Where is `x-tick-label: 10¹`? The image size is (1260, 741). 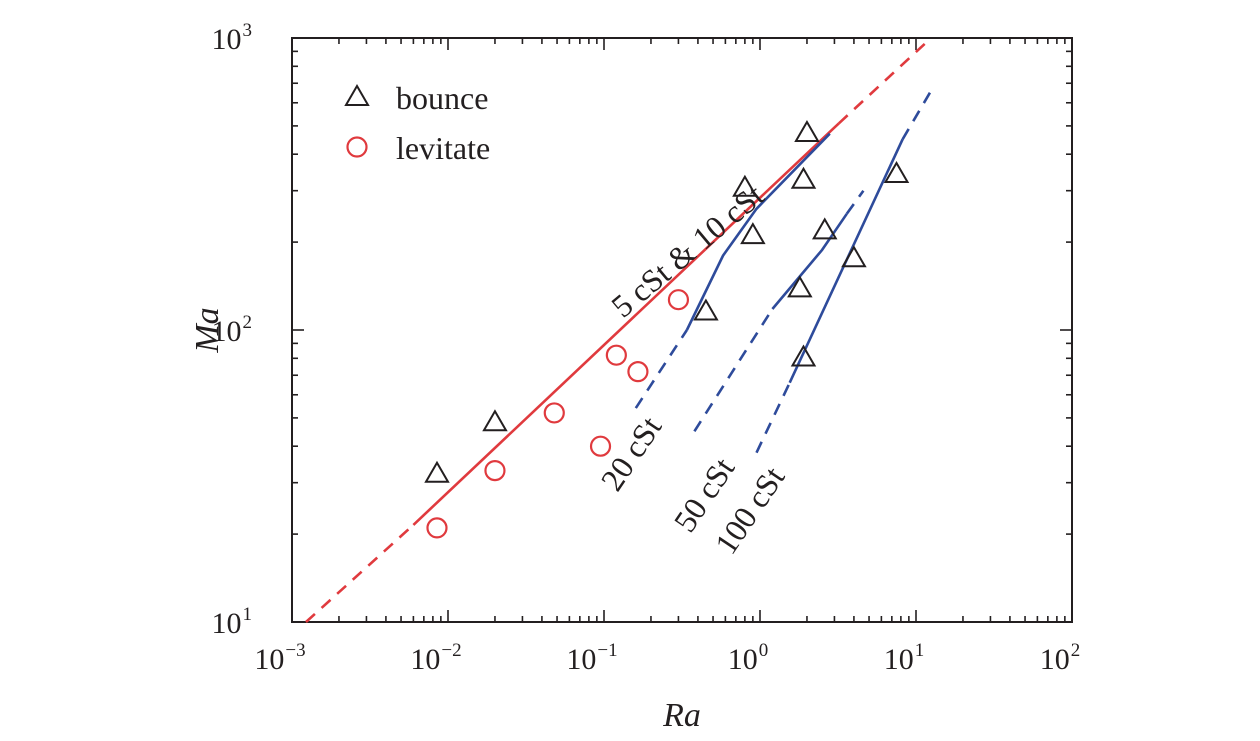 x-tick-label: 10¹ is located at coordinates (904, 658).